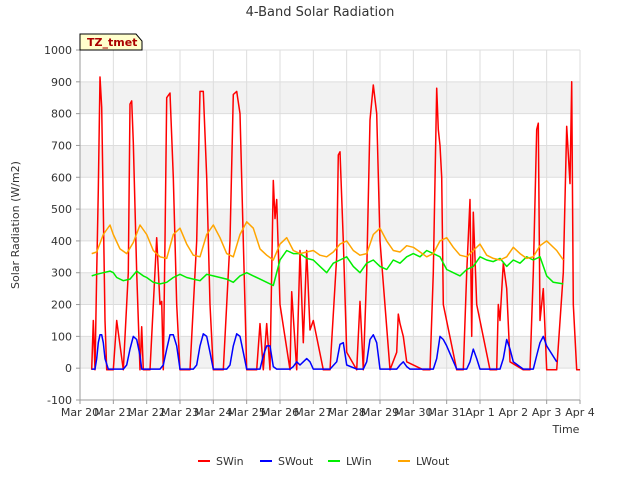 This screenshot has height=484, width=640. I want to click on x-tick-label: Mar 24, so click(213, 412).